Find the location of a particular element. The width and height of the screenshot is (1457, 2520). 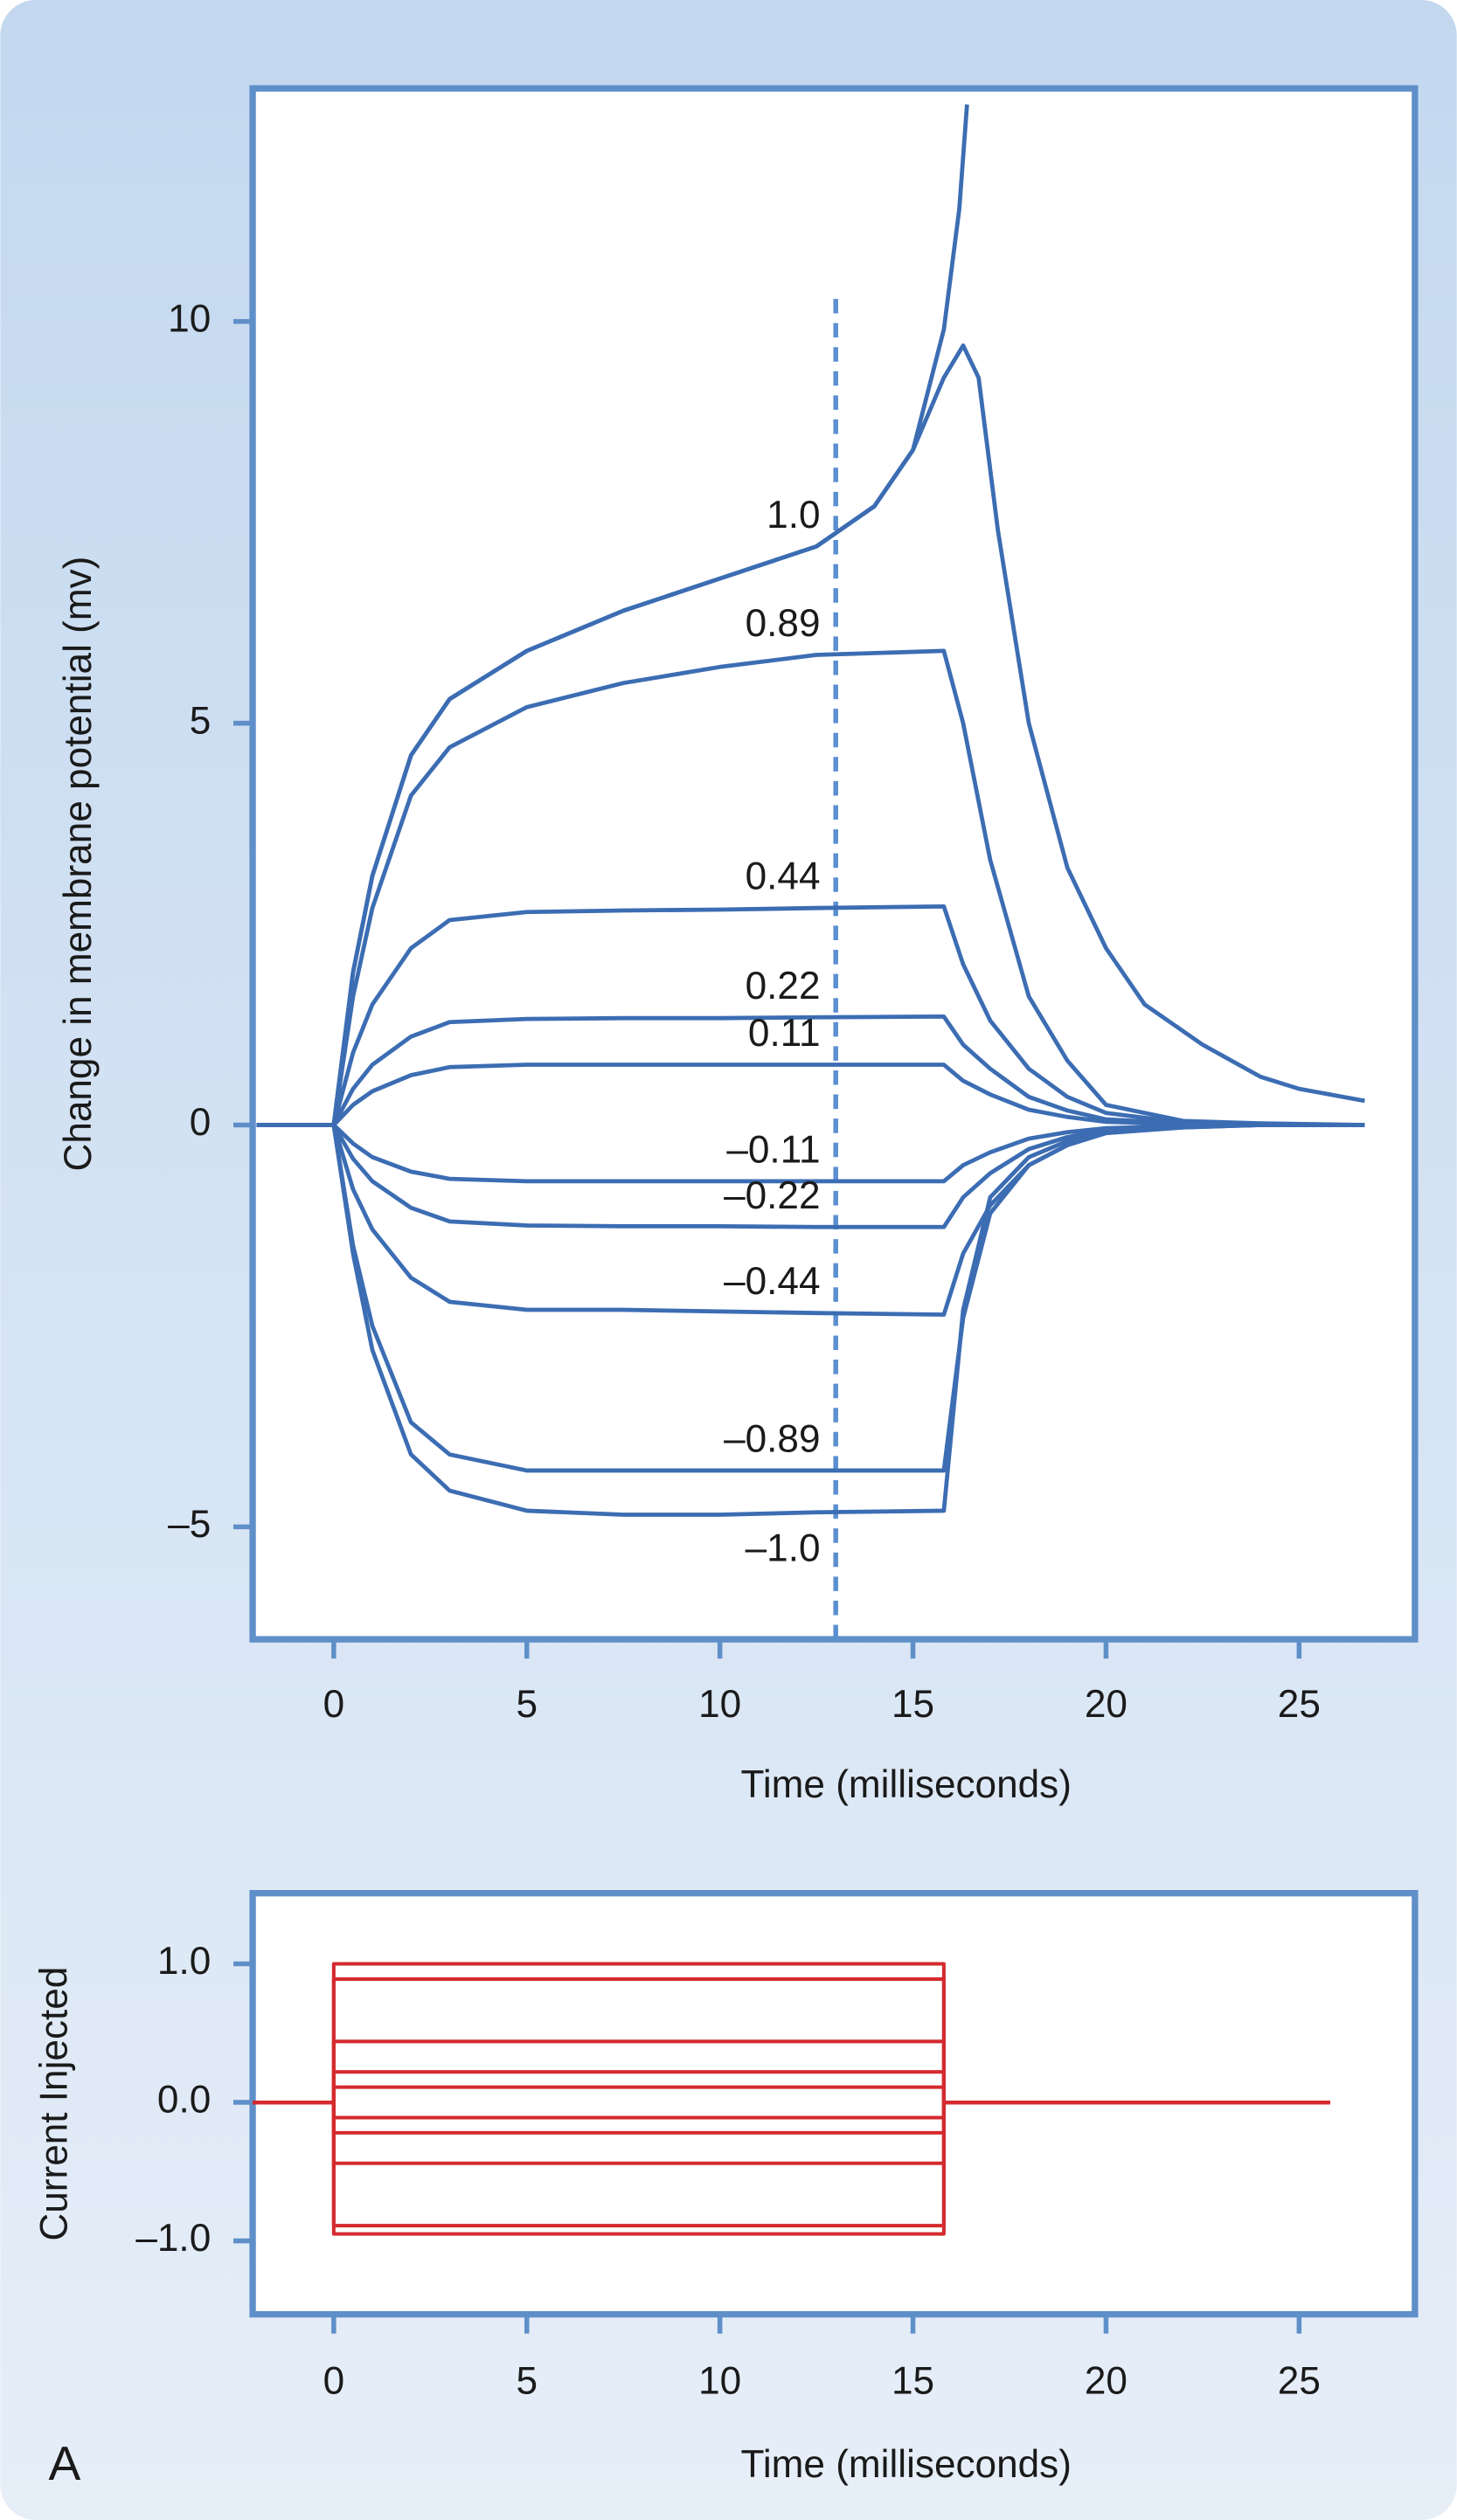

y-axis-title: Change in membrane potential (mv) is located at coordinates (78, 864).